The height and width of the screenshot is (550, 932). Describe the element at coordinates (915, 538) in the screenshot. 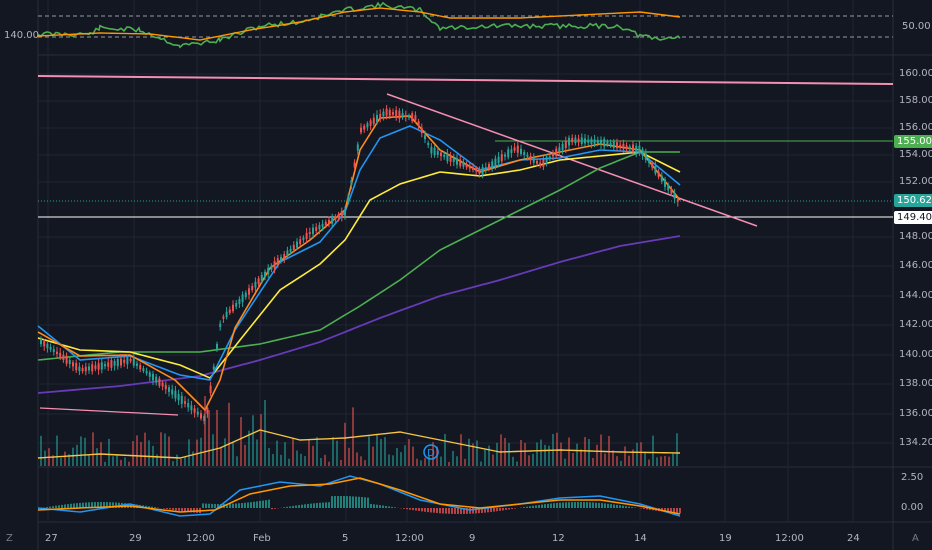

I see `auto-scale-button: A` at that location.